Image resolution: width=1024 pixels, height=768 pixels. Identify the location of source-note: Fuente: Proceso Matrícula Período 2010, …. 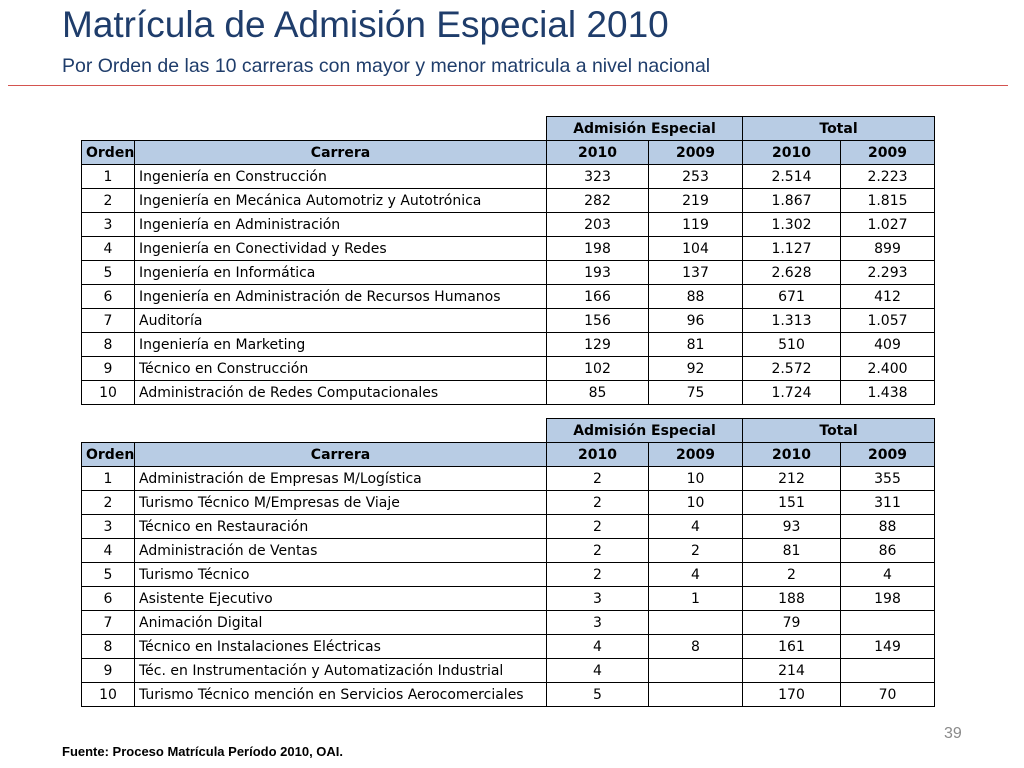
(203, 751).